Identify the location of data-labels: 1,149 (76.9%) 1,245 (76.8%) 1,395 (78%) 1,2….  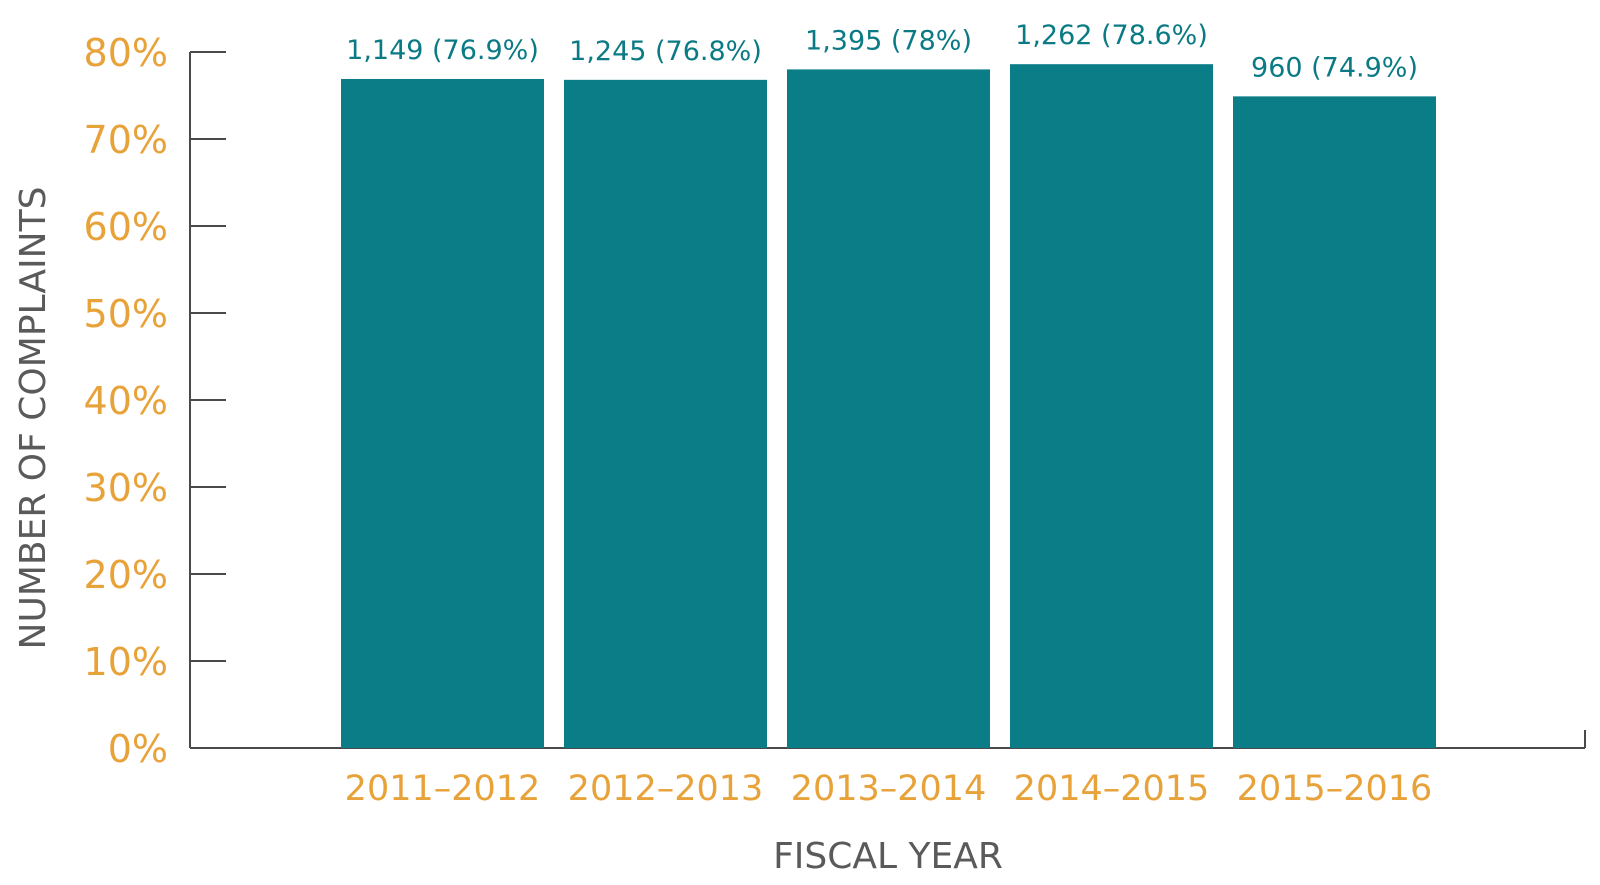
(882, 51).